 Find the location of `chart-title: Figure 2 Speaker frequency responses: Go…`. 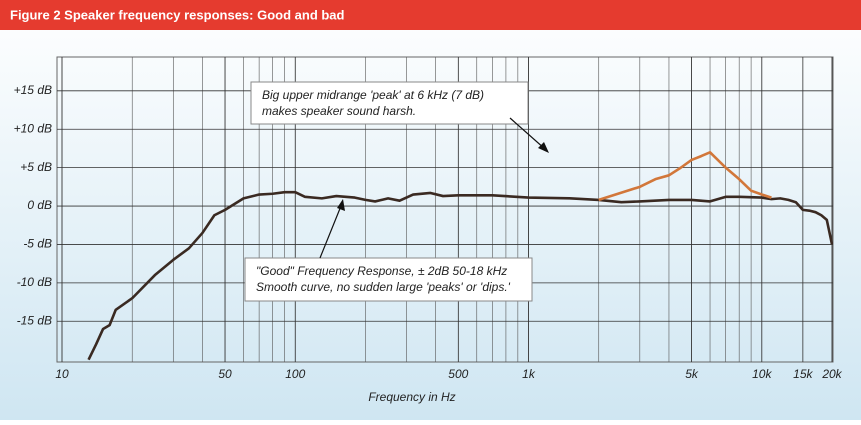

chart-title: Figure 2 Speaker frequency responses: Go… is located at coordinates (177, 14).